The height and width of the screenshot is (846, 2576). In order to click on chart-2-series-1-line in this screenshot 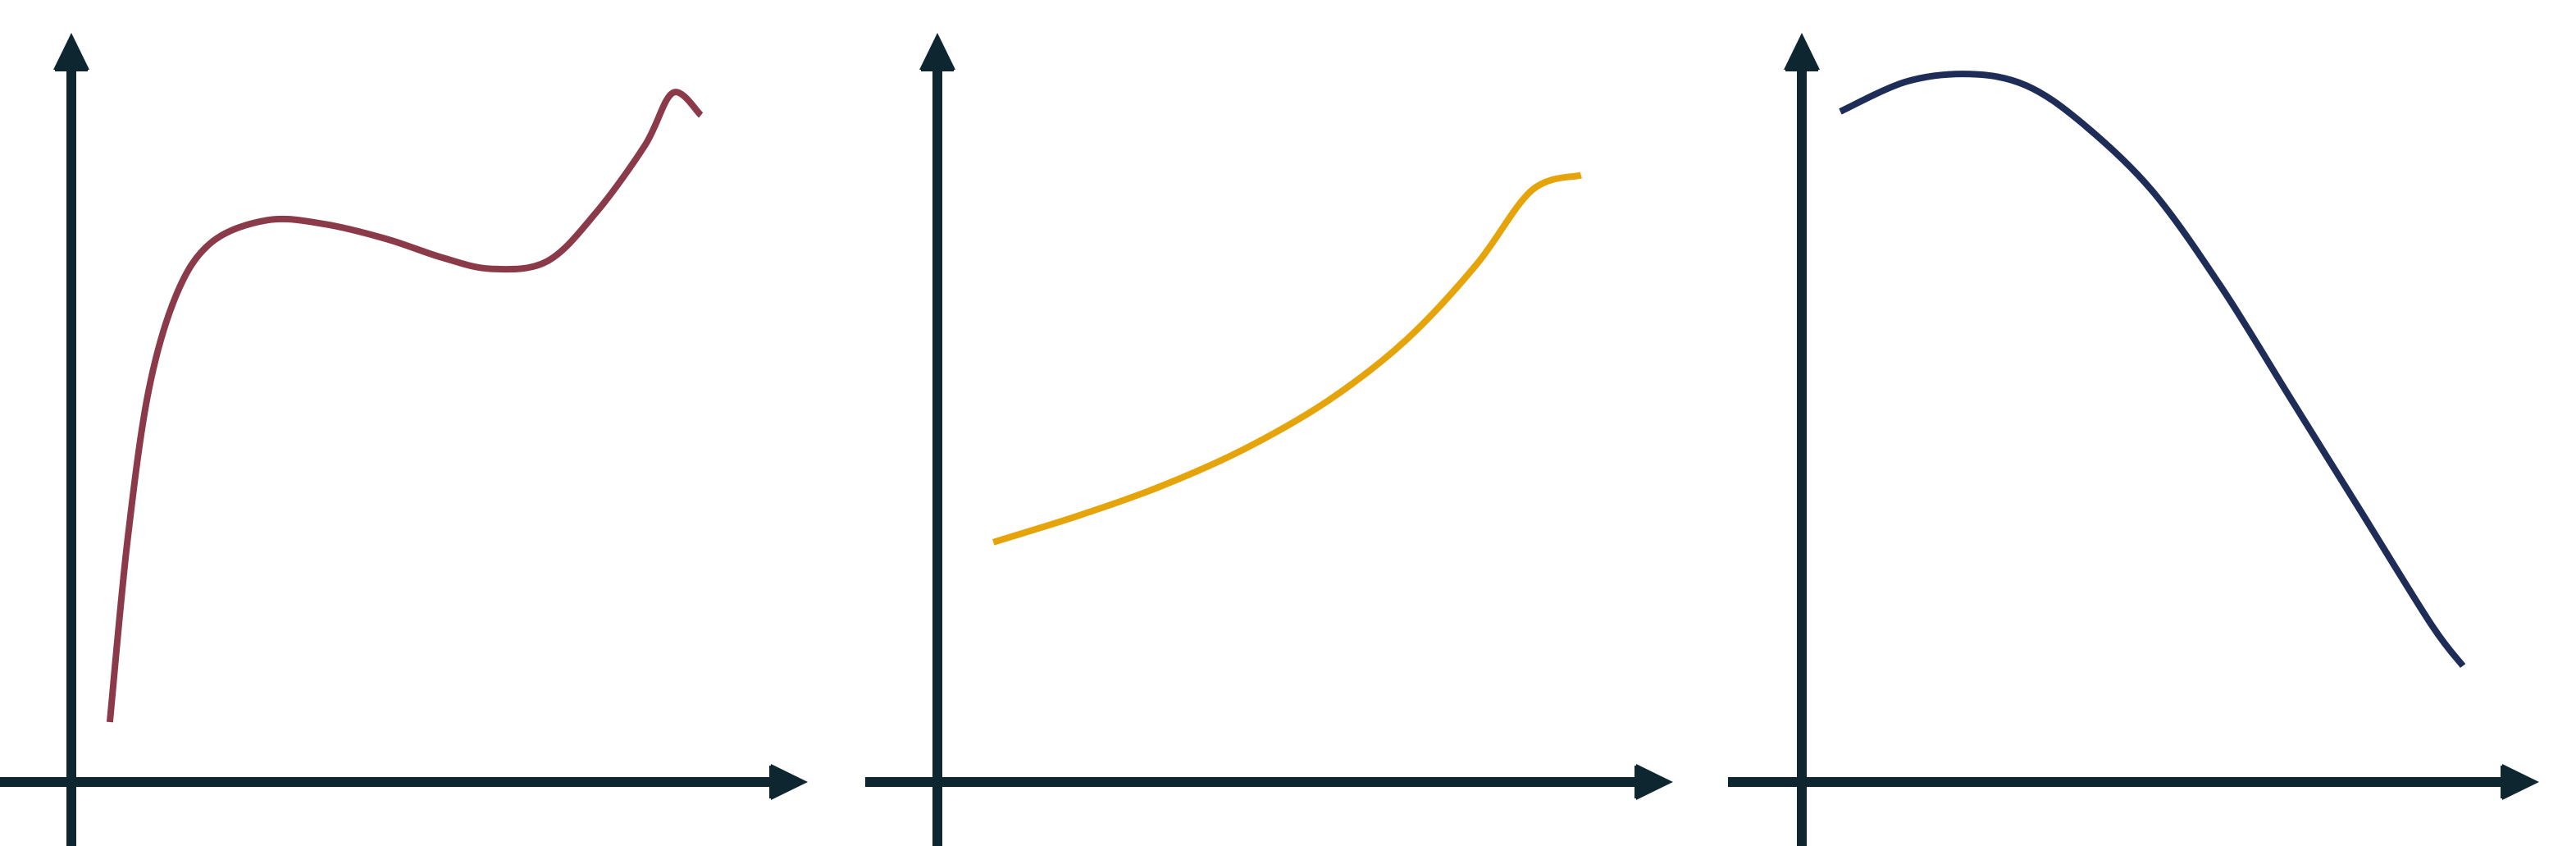, I will do `click(1287, 358)`.